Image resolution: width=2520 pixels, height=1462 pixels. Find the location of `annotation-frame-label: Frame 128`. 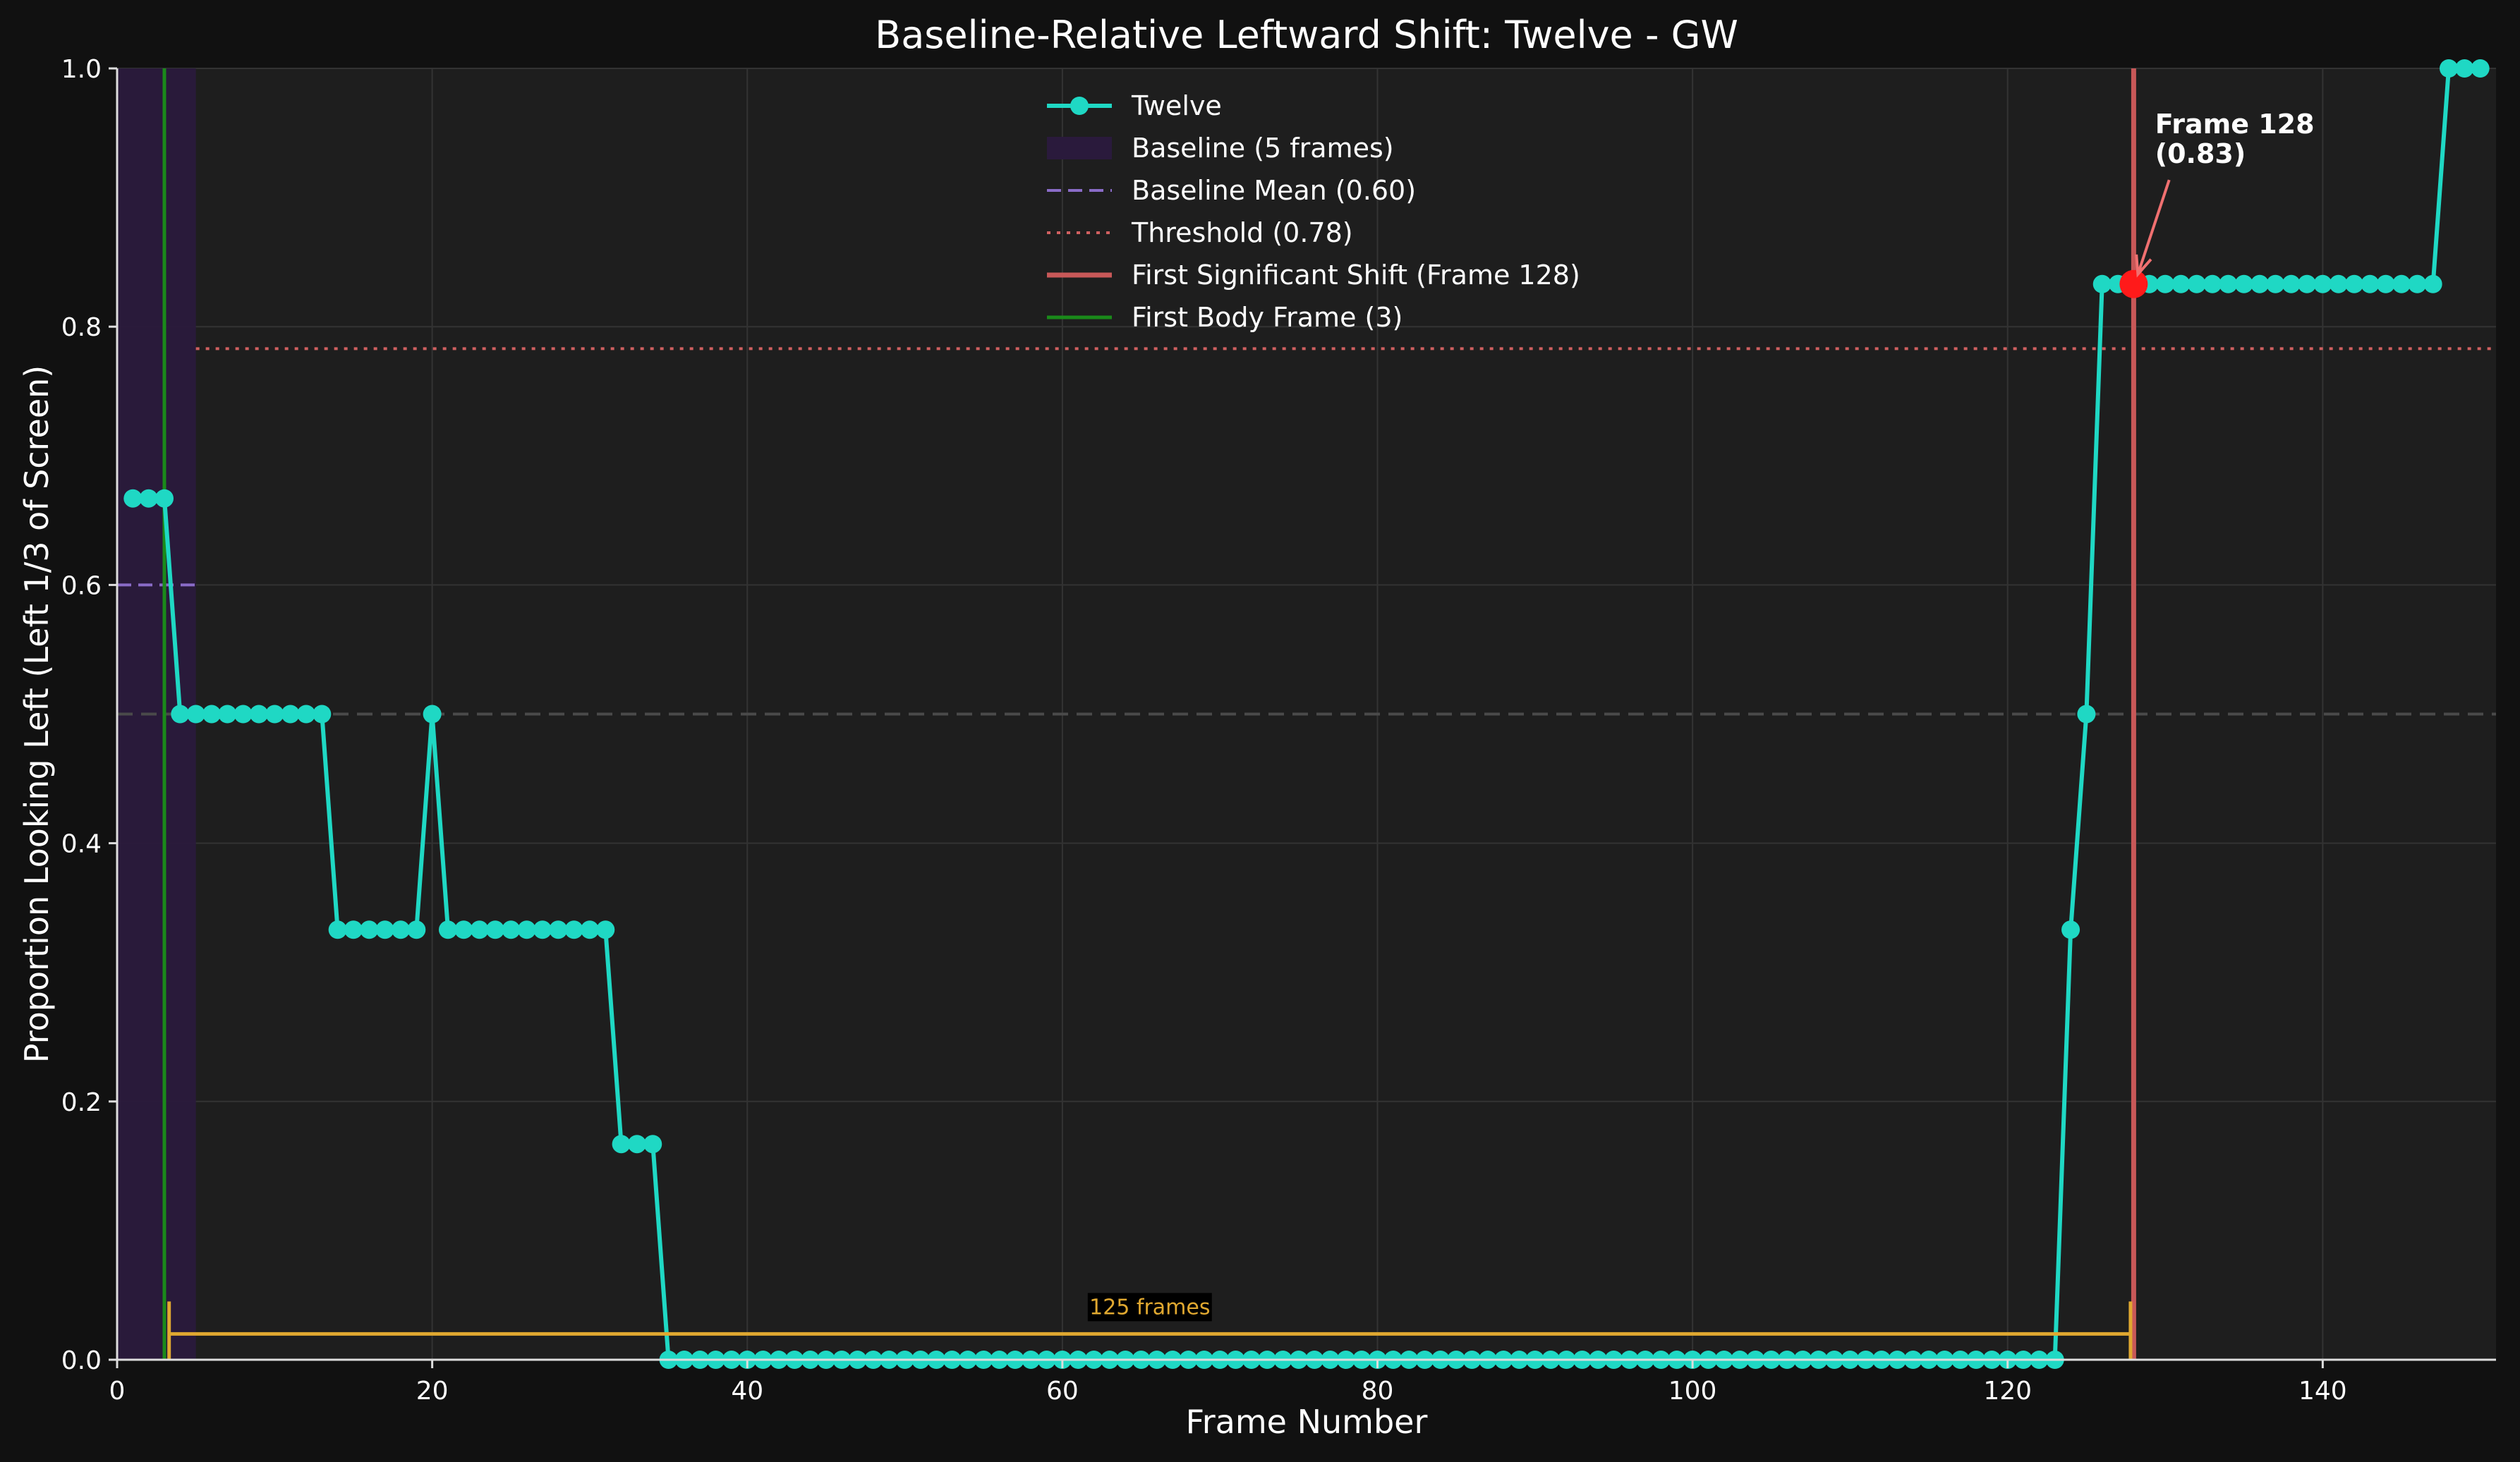

annotation-frame-label: Frame 128 is located at coordinates (2235, 124).